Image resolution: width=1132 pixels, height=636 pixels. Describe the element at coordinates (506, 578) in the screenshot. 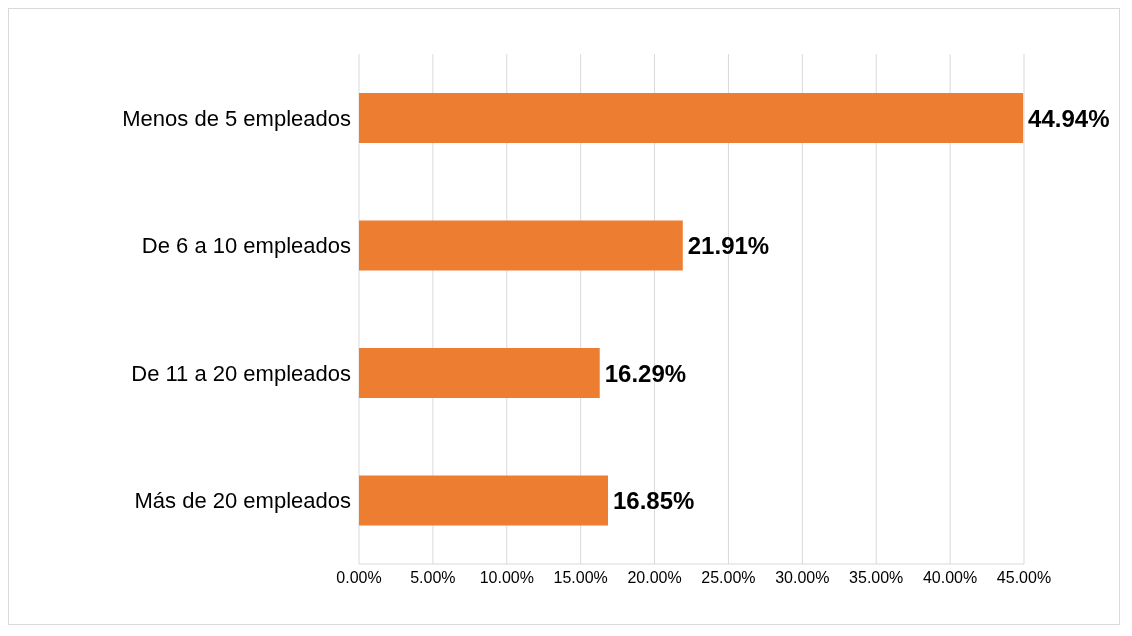

I see `x-tick-label: 10.00%` at that location.